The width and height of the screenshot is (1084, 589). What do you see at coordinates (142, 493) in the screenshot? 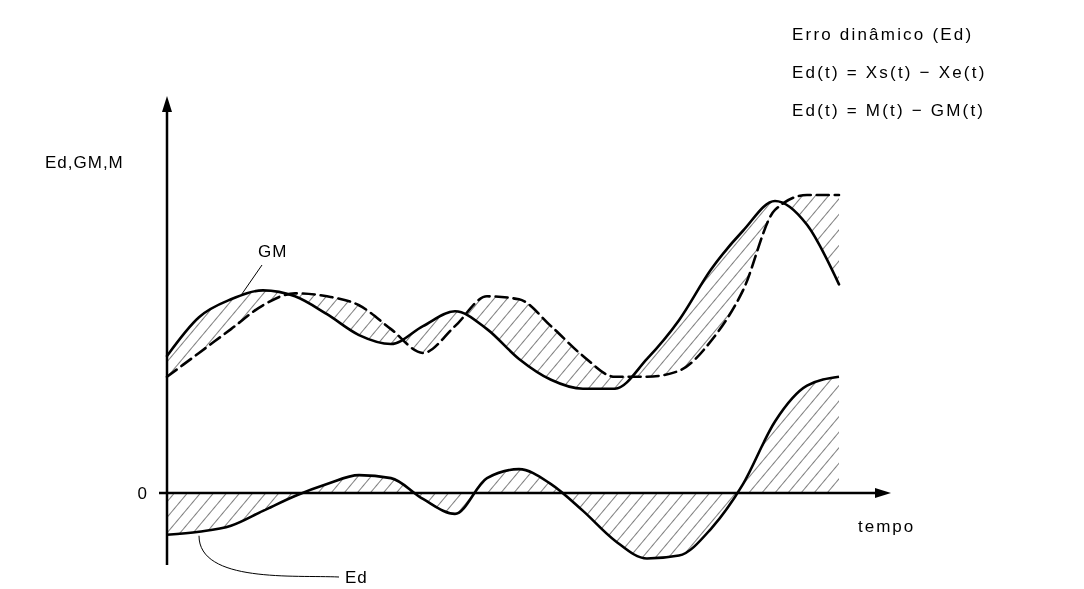
I see `text: 0` at bounding box center [142, 493].